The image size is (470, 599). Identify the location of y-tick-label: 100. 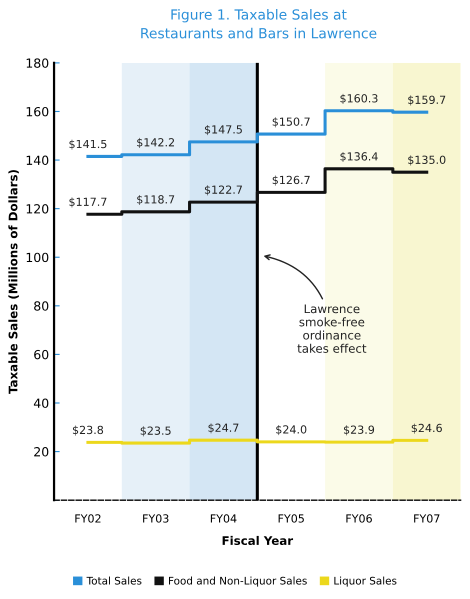
(37, 257).